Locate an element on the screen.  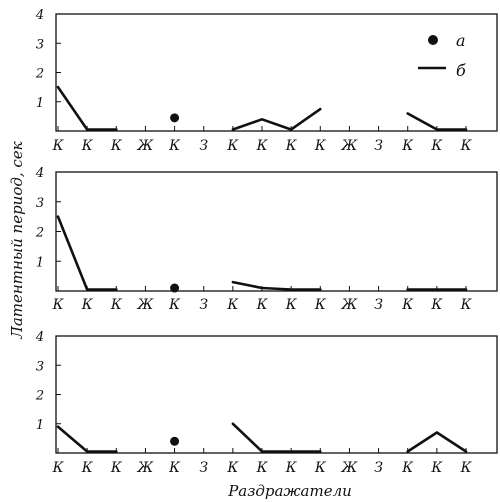
legend-label: а is located at coordinates (461, 40).